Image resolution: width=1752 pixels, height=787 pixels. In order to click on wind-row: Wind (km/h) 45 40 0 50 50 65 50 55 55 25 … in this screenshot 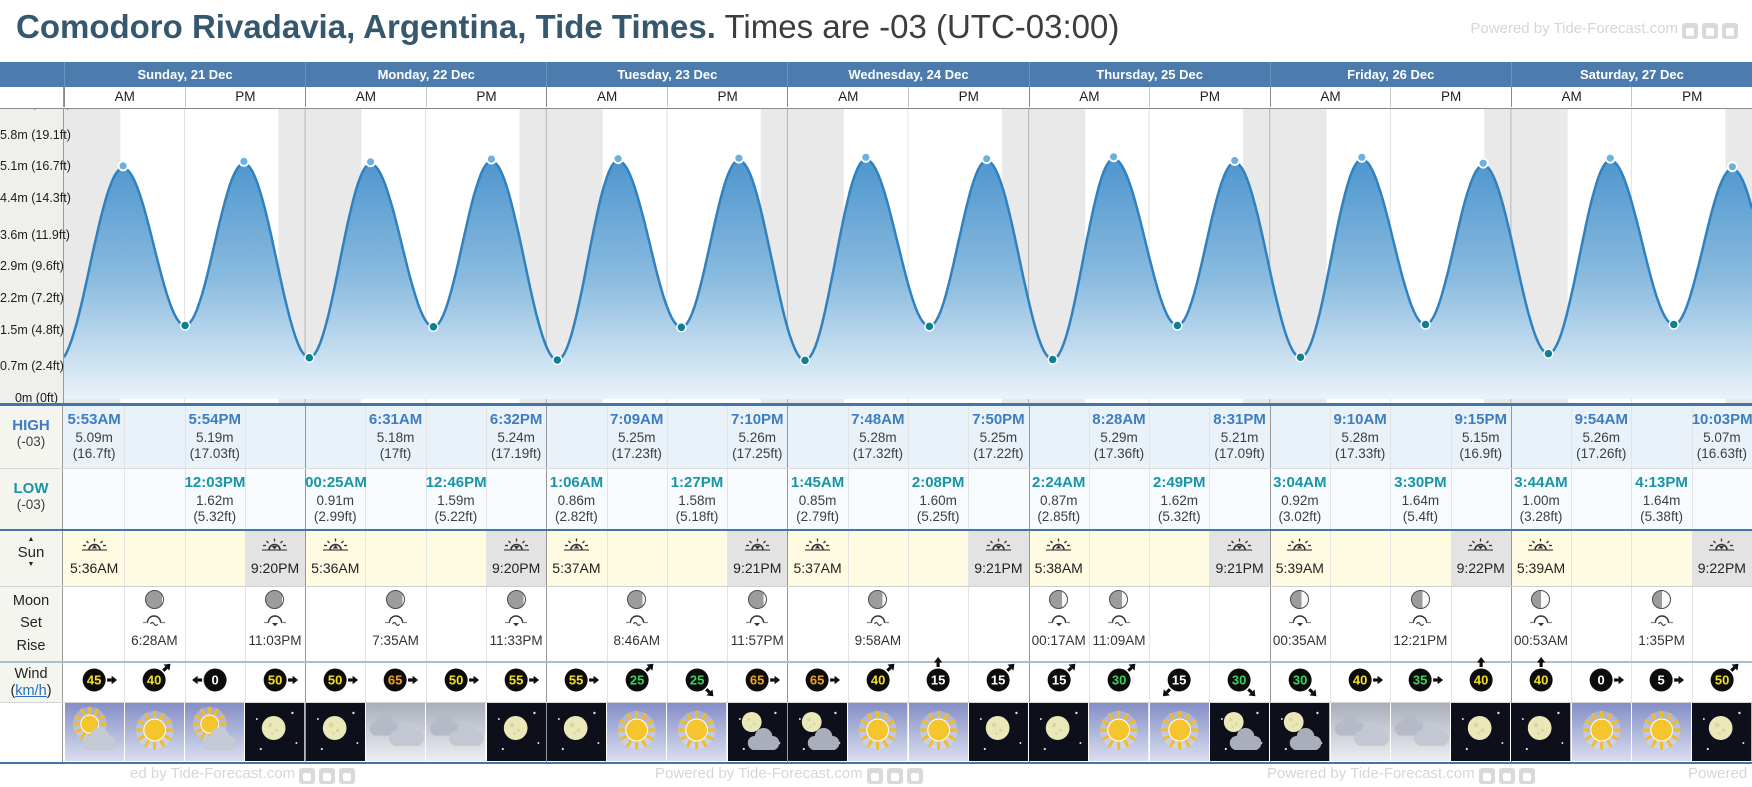, I will do `click(876, 680)`.